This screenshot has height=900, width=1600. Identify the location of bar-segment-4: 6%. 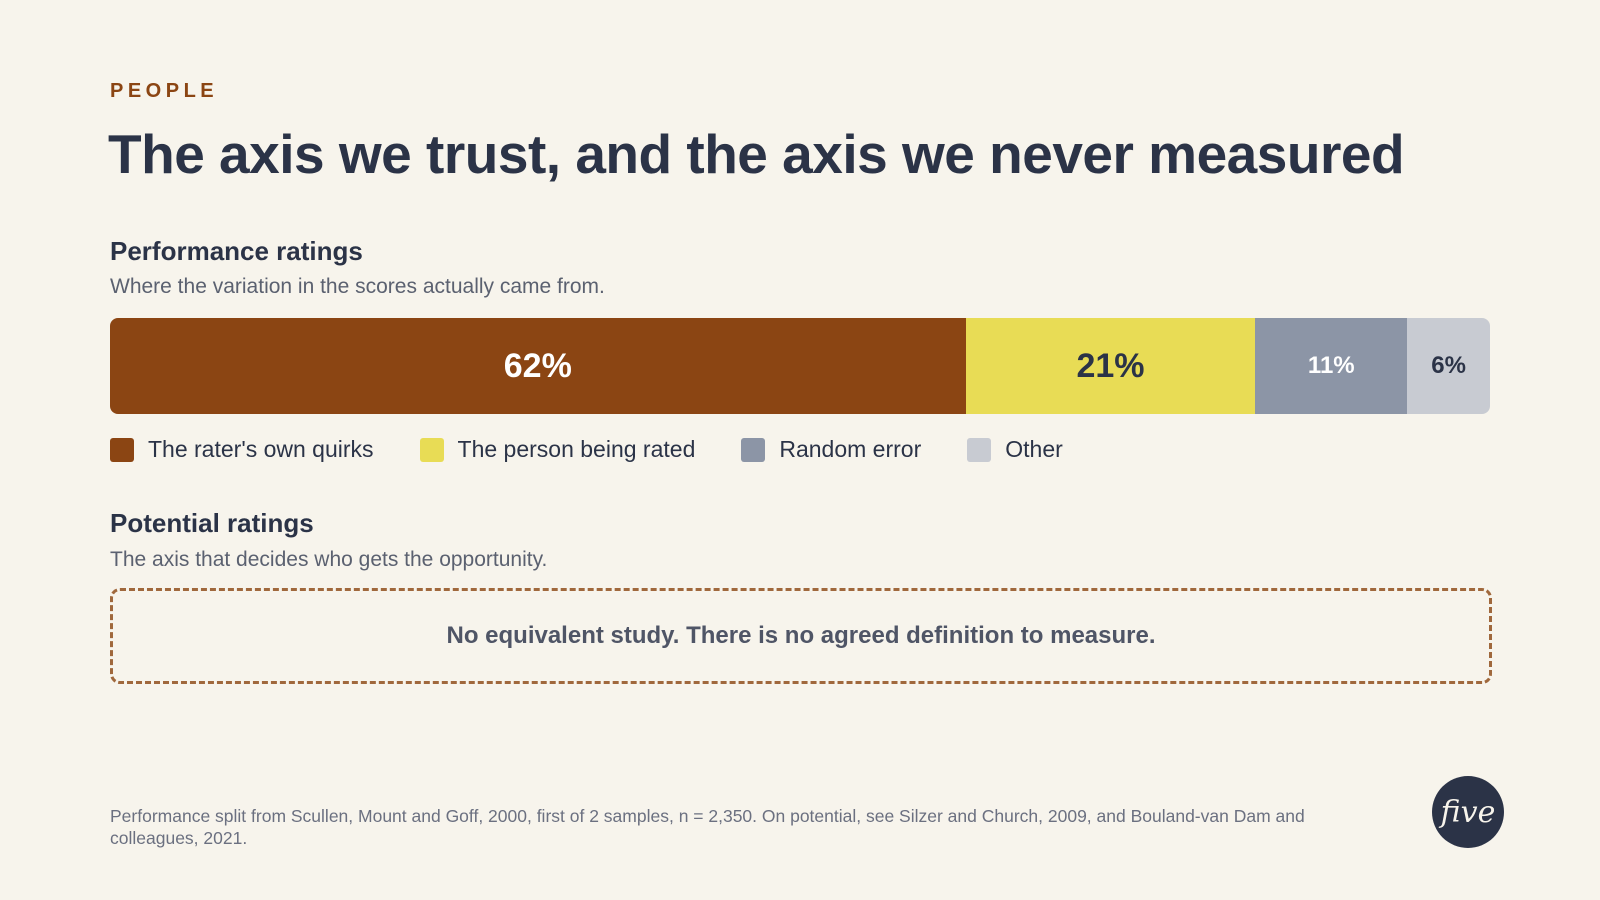
(1448, 366).